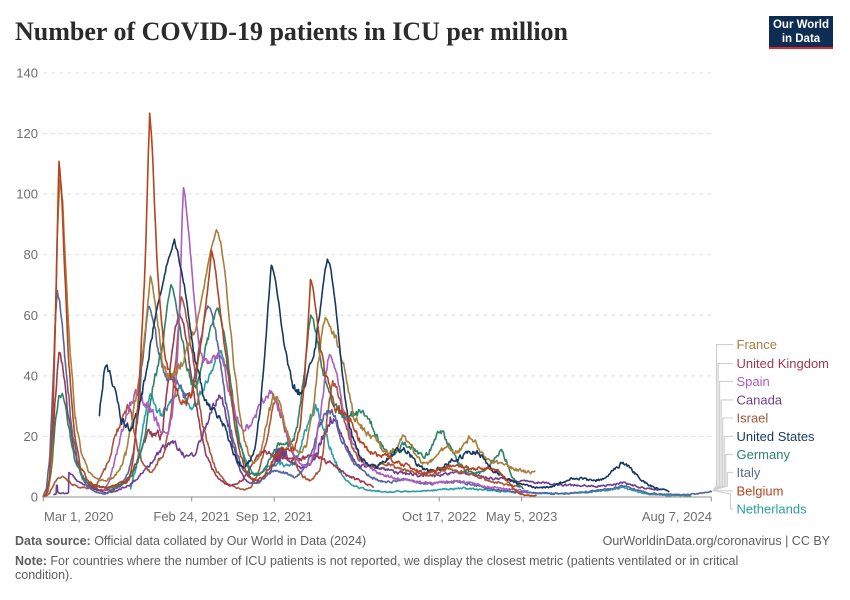 This screenshot has width=850, height=600. Describe the element at coordinates (27, 194) in the screenshot. I see `svg-text: 100` at that location.